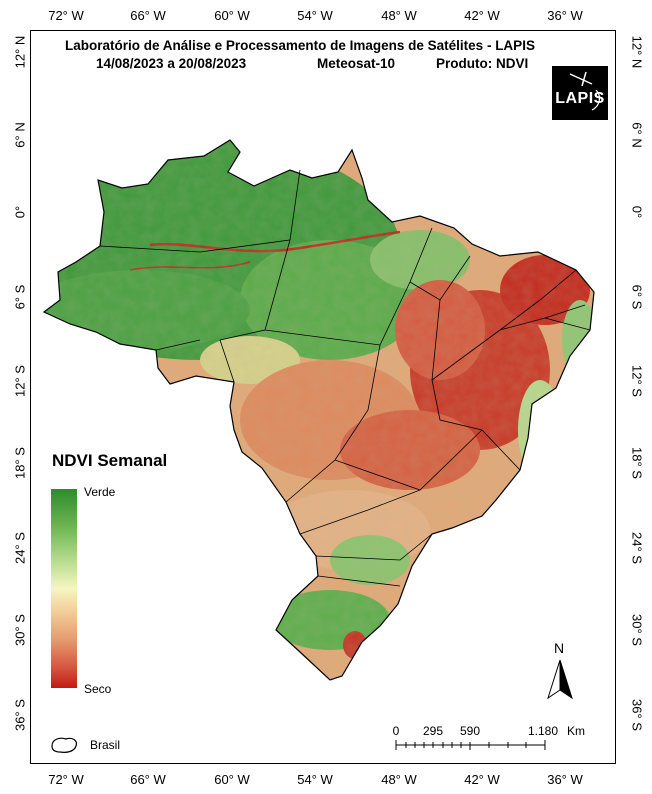 Image resolution: width=652 pixels, height=794 pixels. I want to click on ndvi-color-ramp, so click(64, 588).